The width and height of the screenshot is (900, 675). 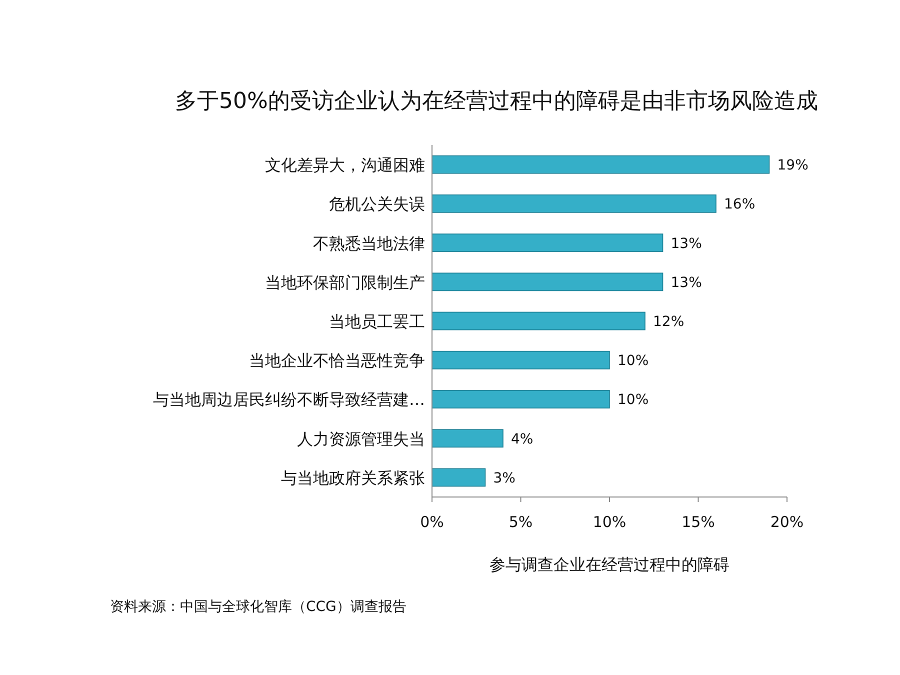 What do you see at coordinates (361, 438) in the screenshot?
I see `y-tick-label: 人力资源管理失当` at bounding box center [361, 438].